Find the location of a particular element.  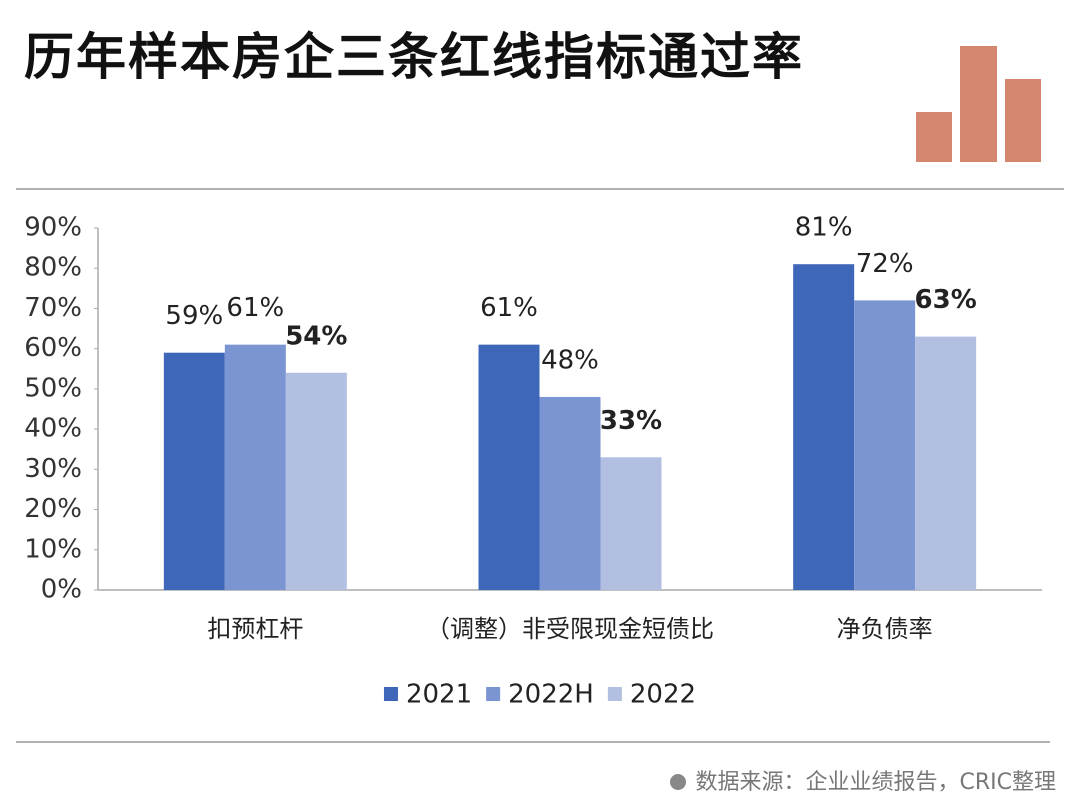

value-label: 54% is located at coordinates (316, 336).